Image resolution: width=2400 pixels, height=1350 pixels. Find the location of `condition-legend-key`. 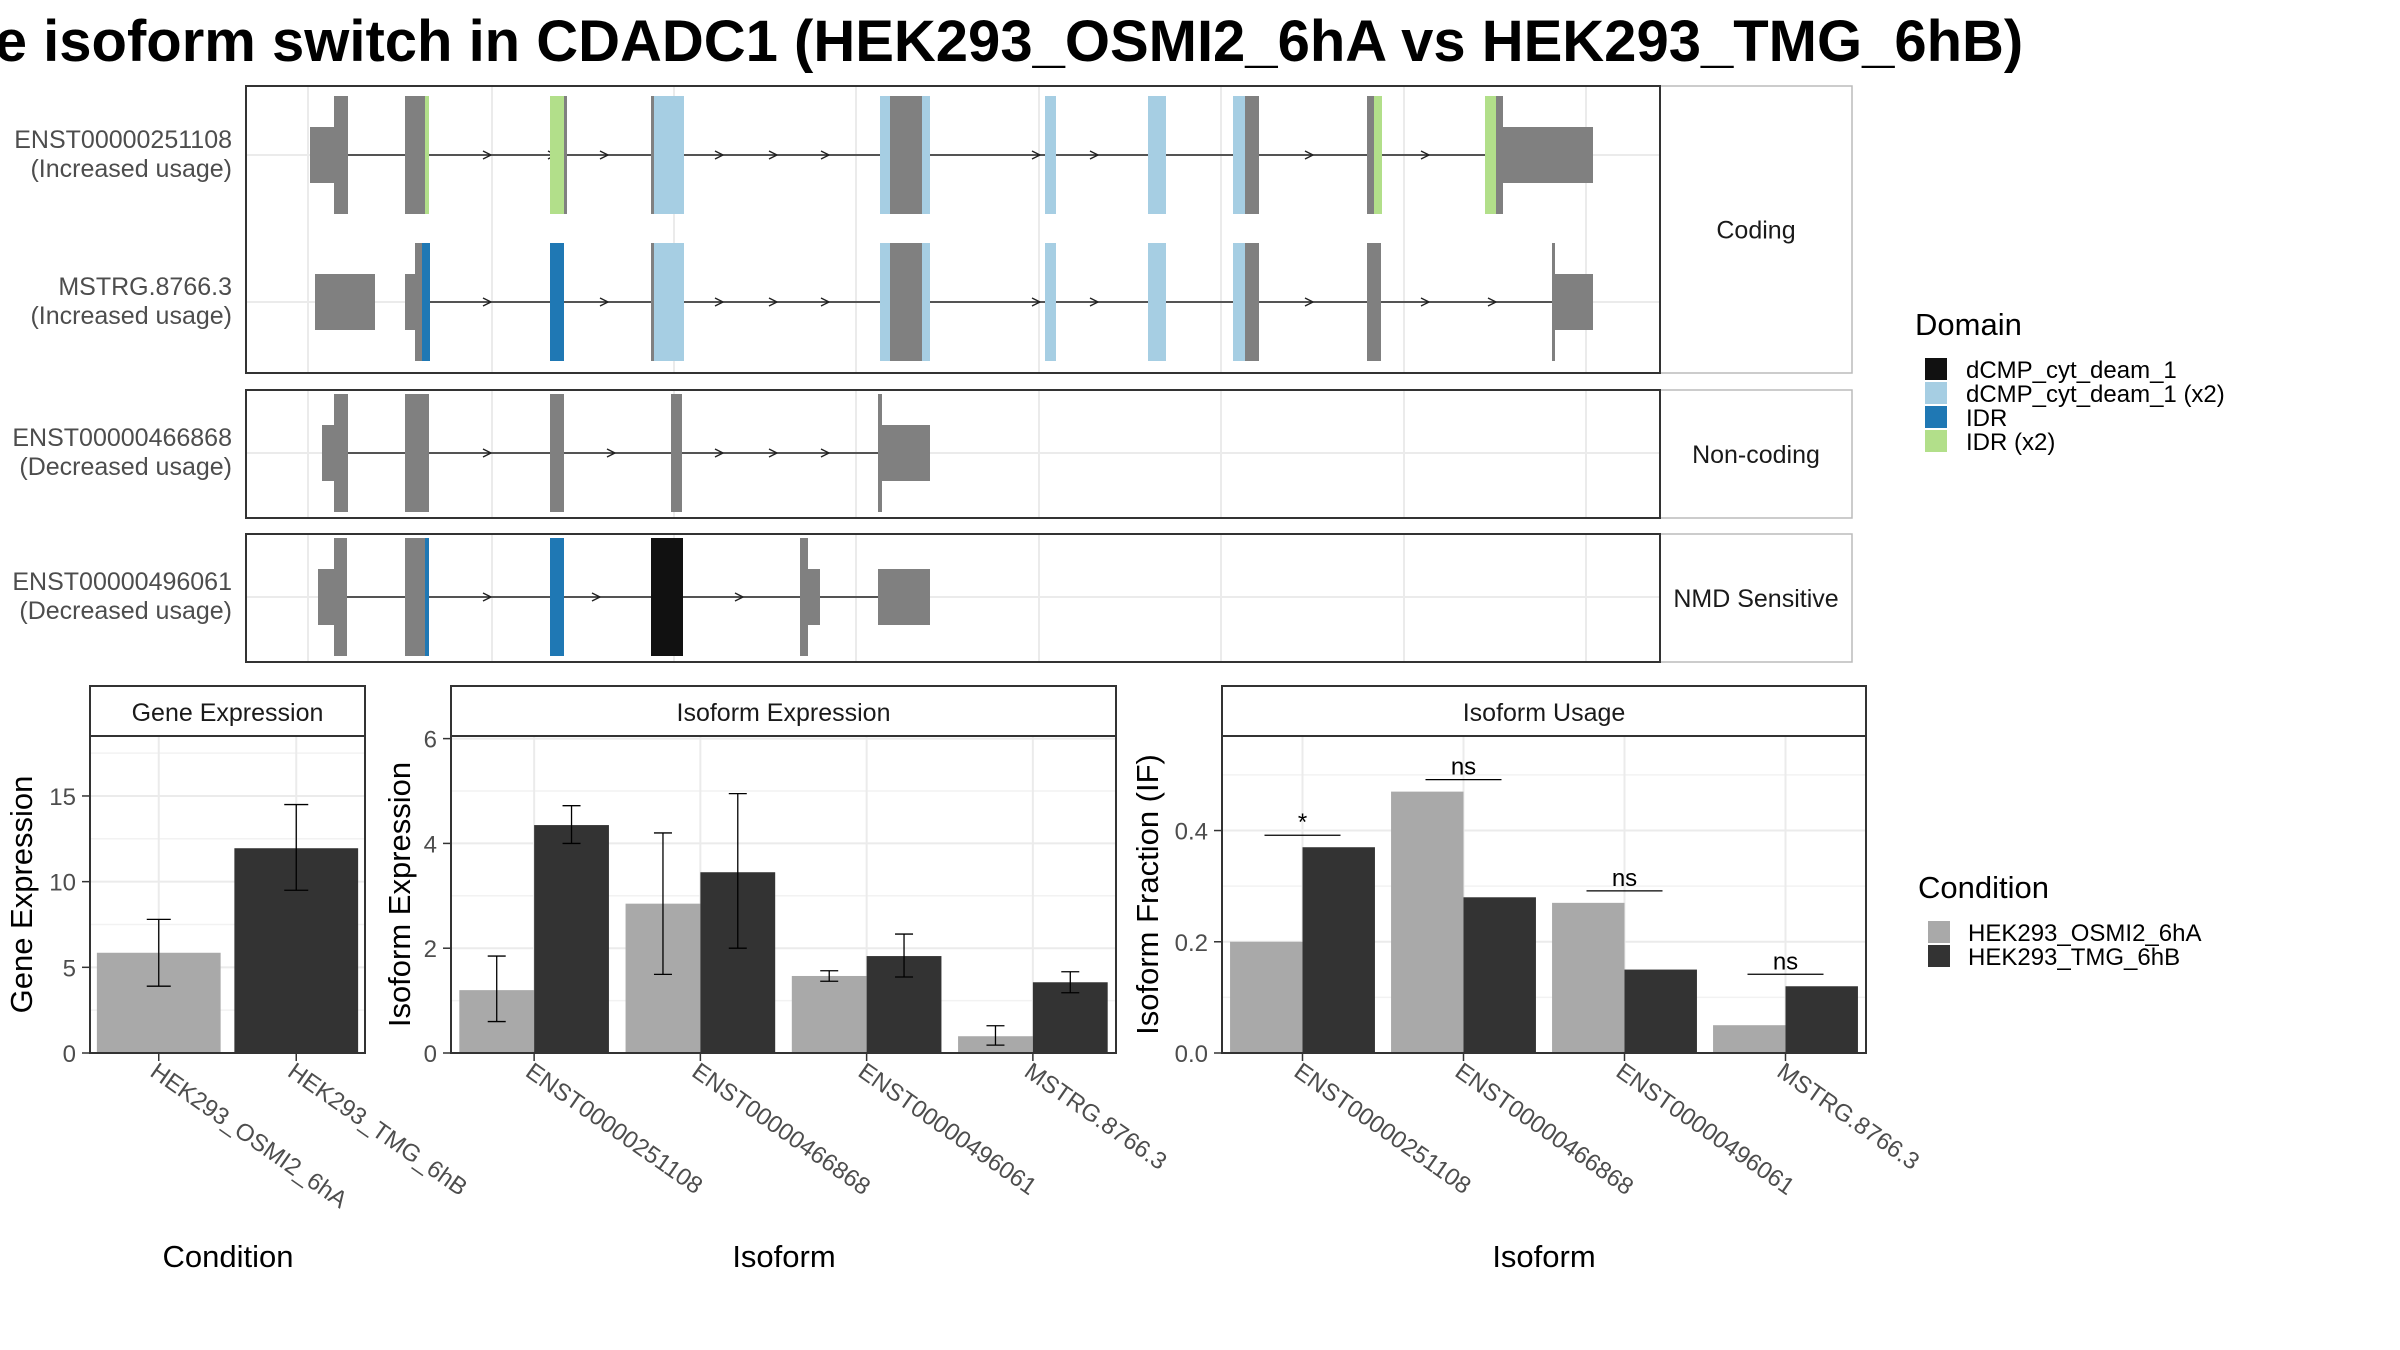

condition-legend-key is located at coordinates (1939, 956).